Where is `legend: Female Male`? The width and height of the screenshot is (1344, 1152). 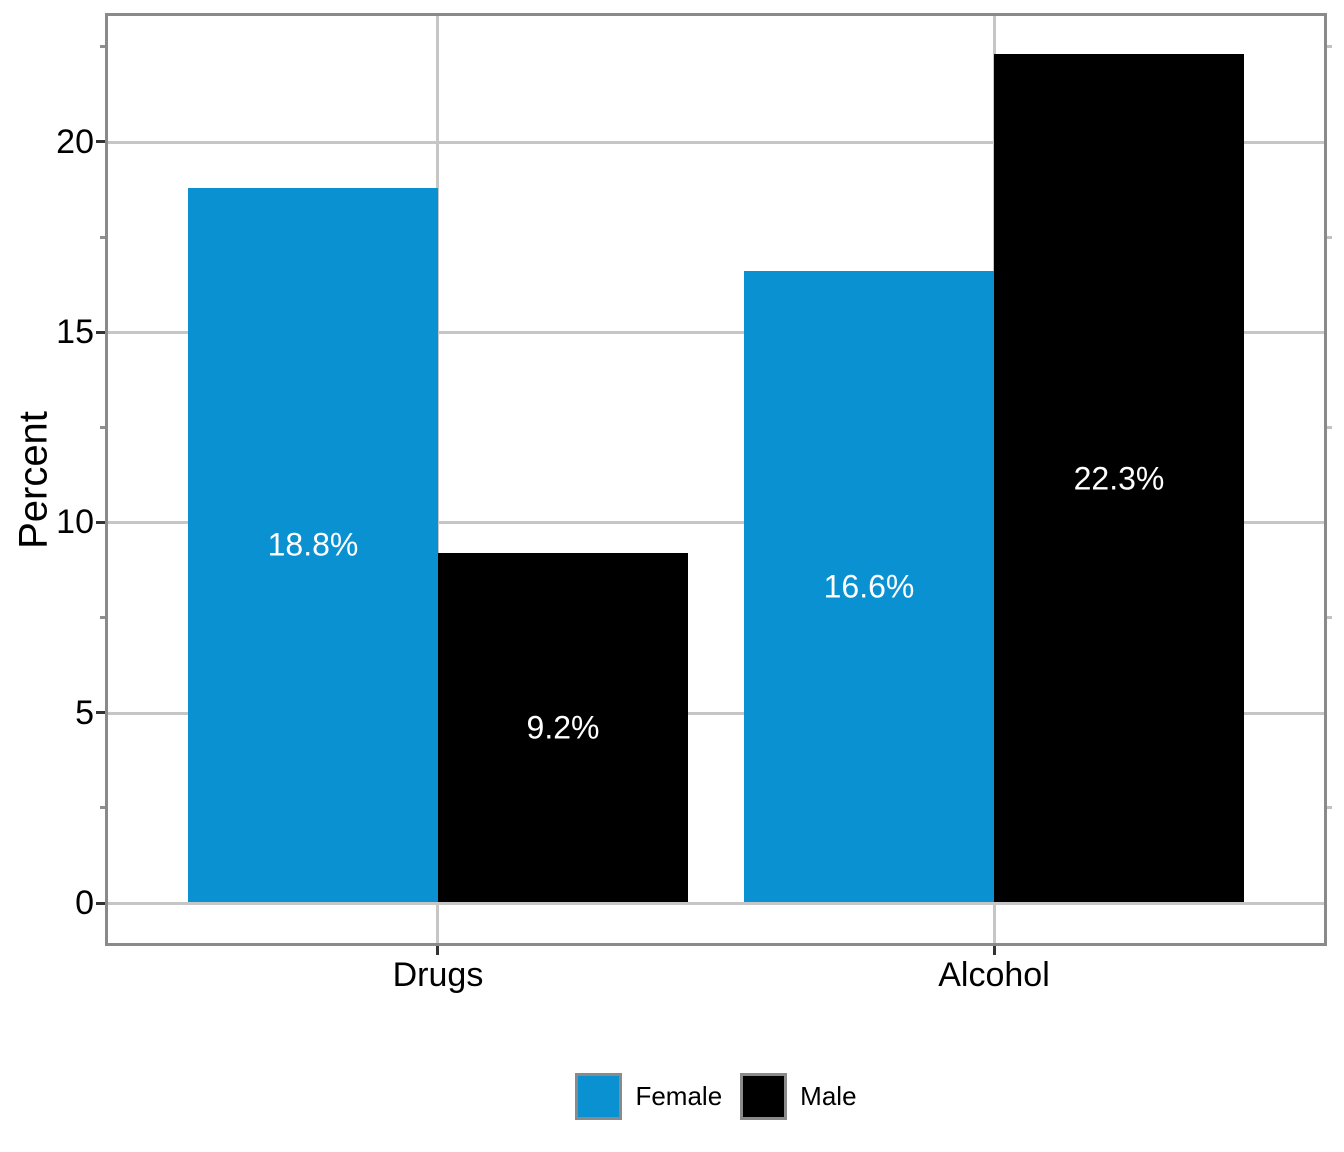 legend: Female Male is located at coordinates (716, 1096).